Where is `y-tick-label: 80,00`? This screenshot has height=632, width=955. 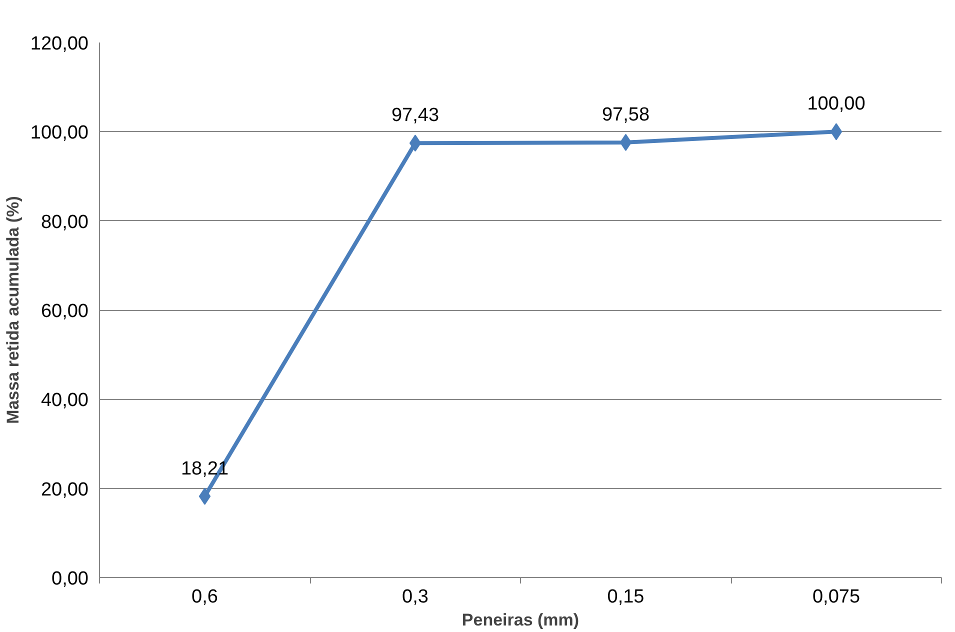 y-tick-label: 80,00 is located at coordinates (64, 222).